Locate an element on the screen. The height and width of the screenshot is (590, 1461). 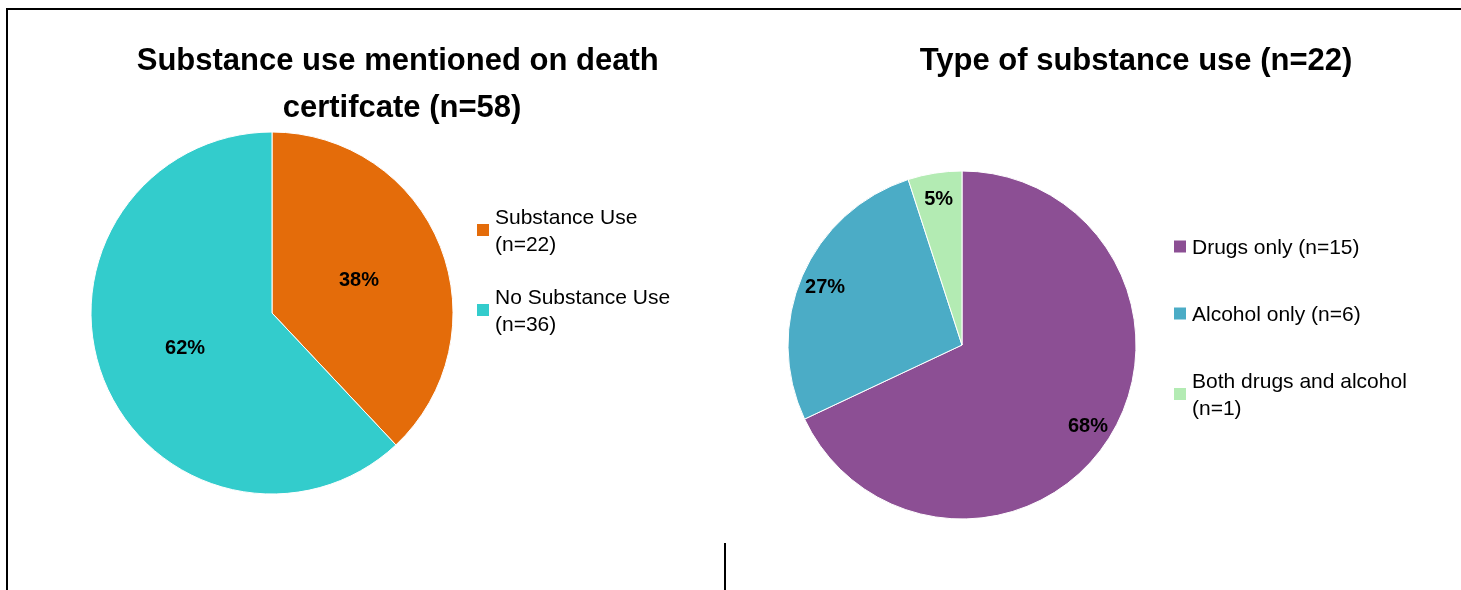
legend-label: Drugs only (n=15) is located at coordinates (1276, 246).